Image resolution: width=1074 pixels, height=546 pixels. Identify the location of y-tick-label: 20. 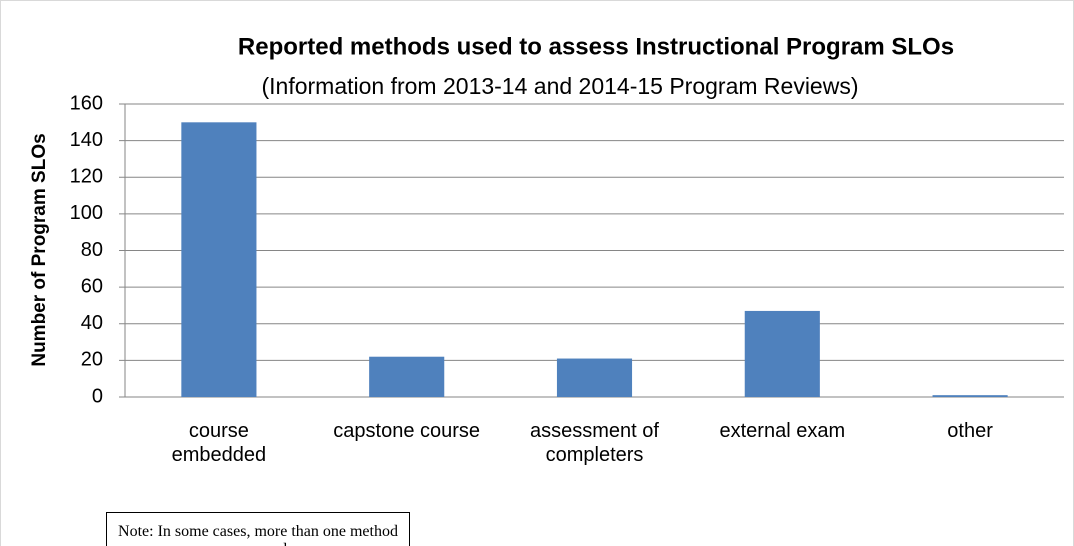
(92, 360).